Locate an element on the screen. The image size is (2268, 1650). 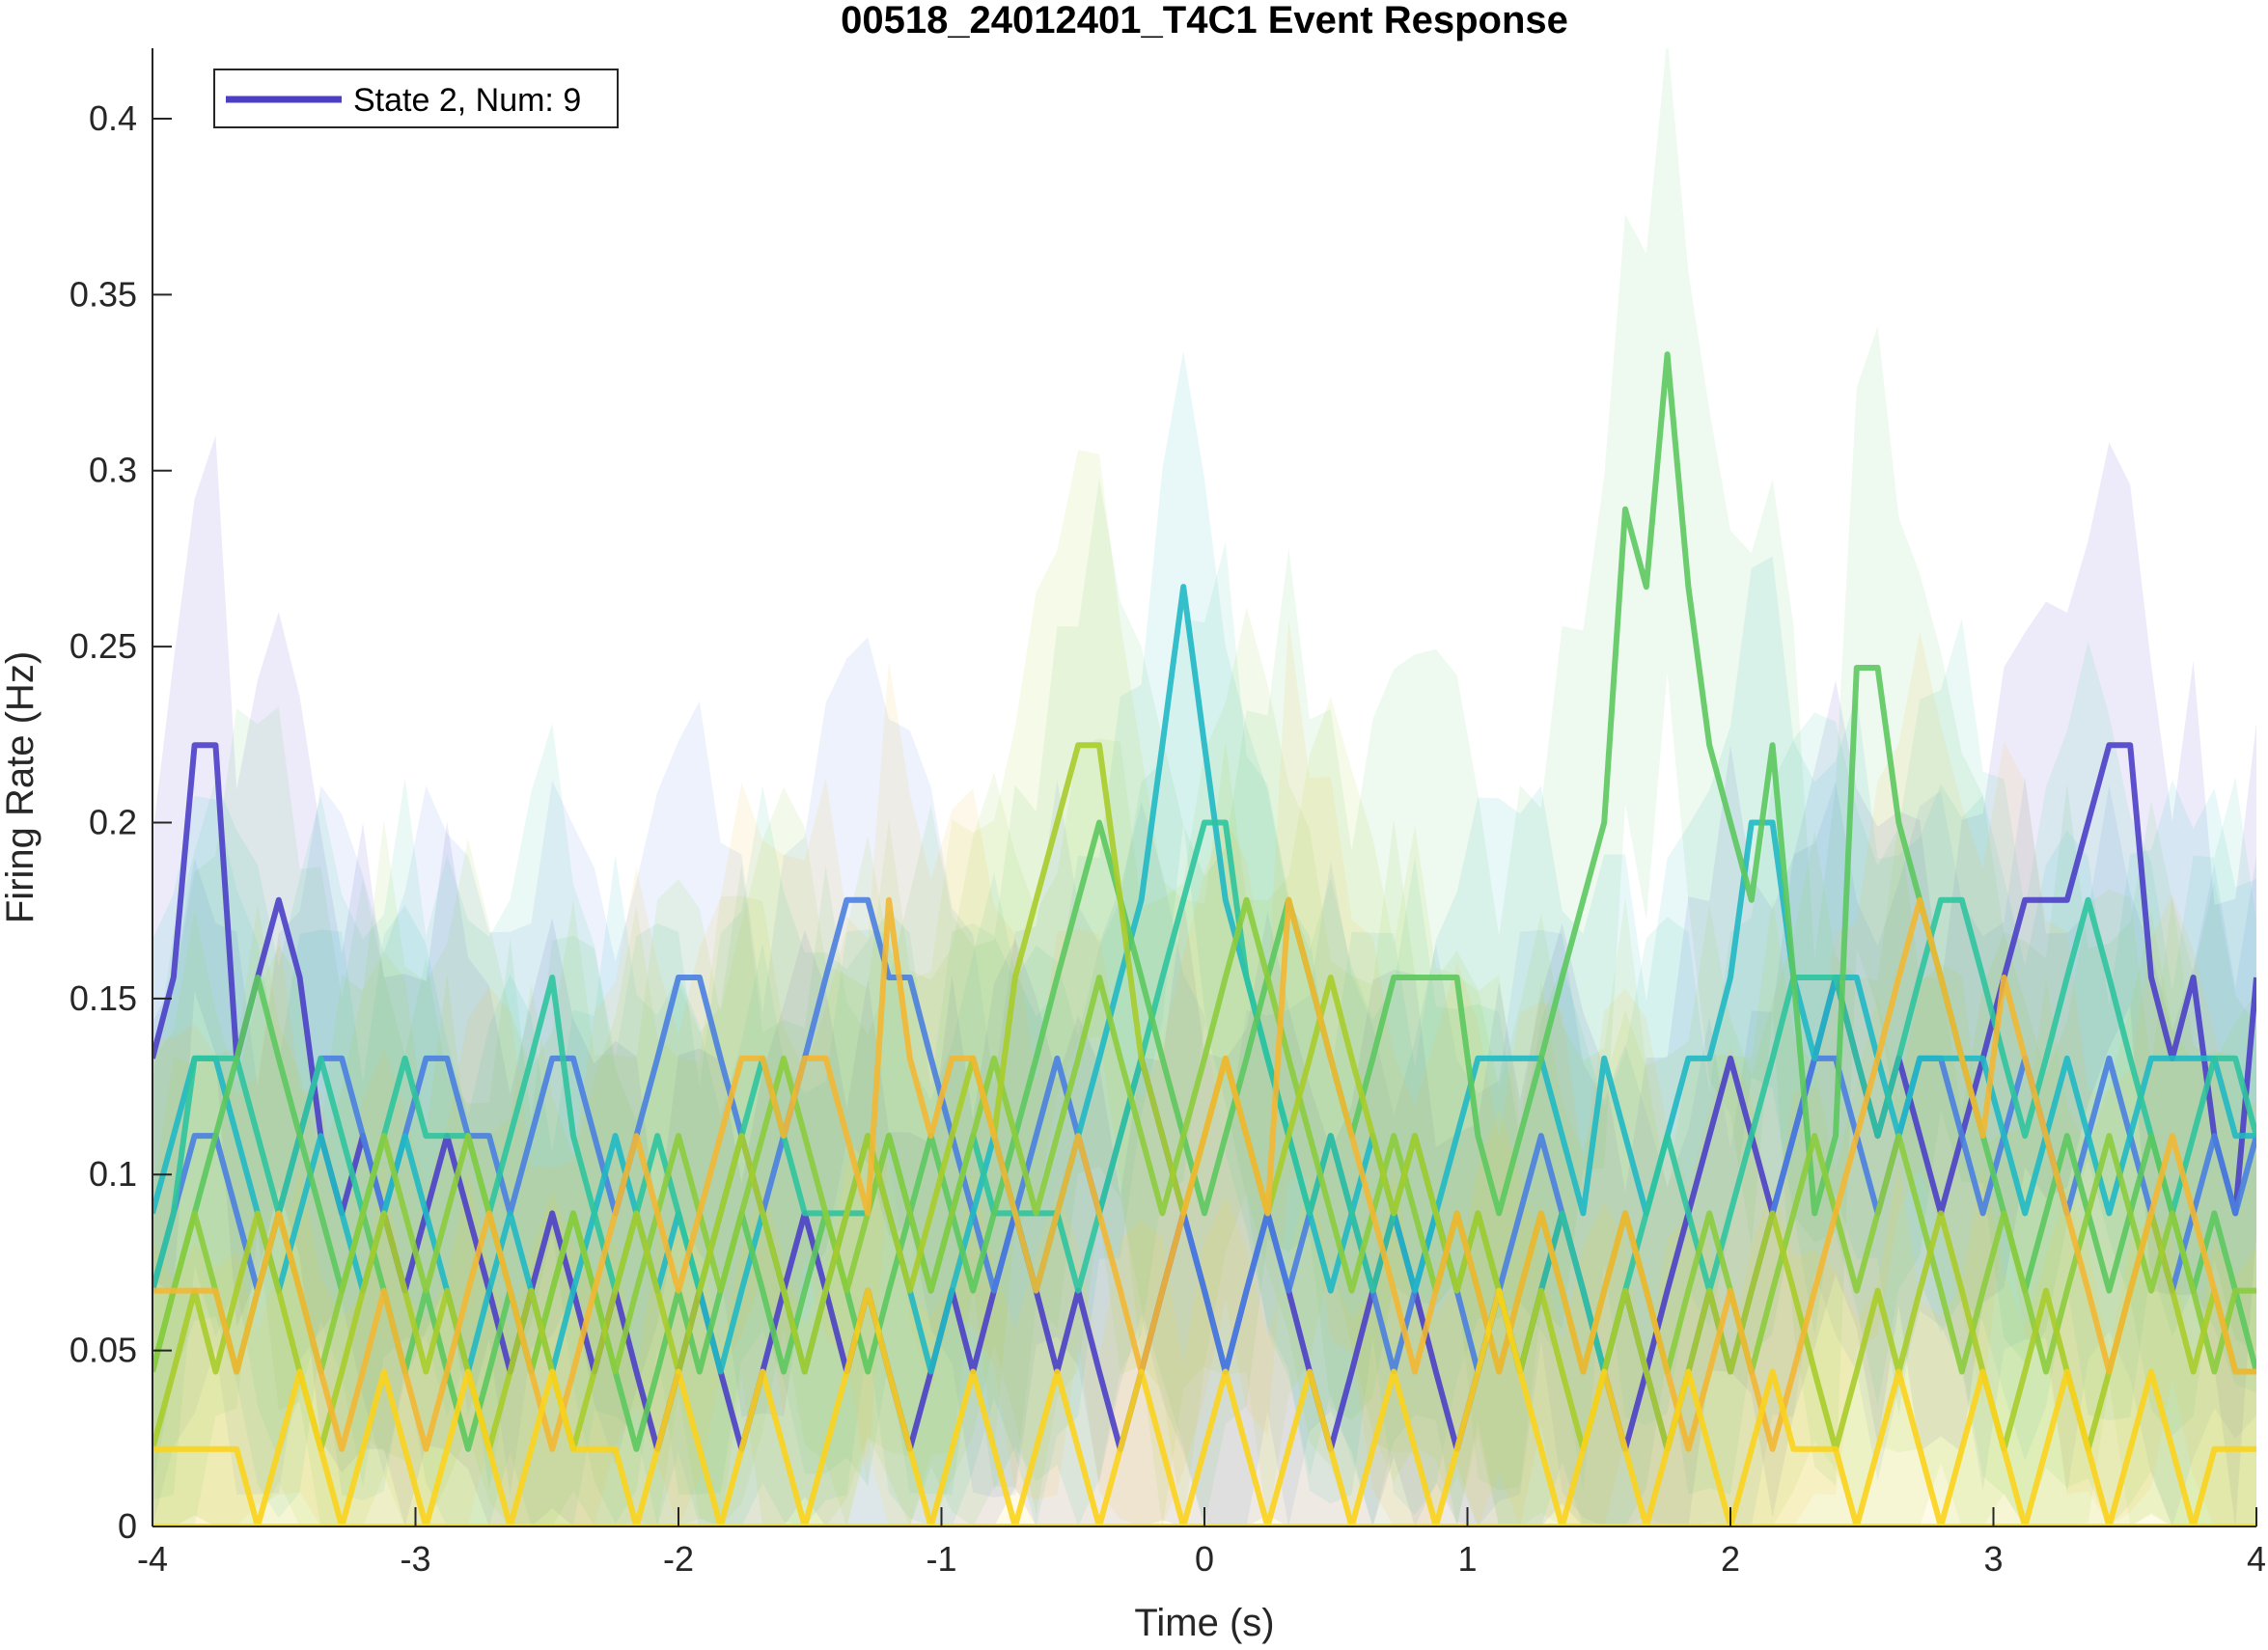
y-tick-label: 0 is located at coordinates (127, 1526).